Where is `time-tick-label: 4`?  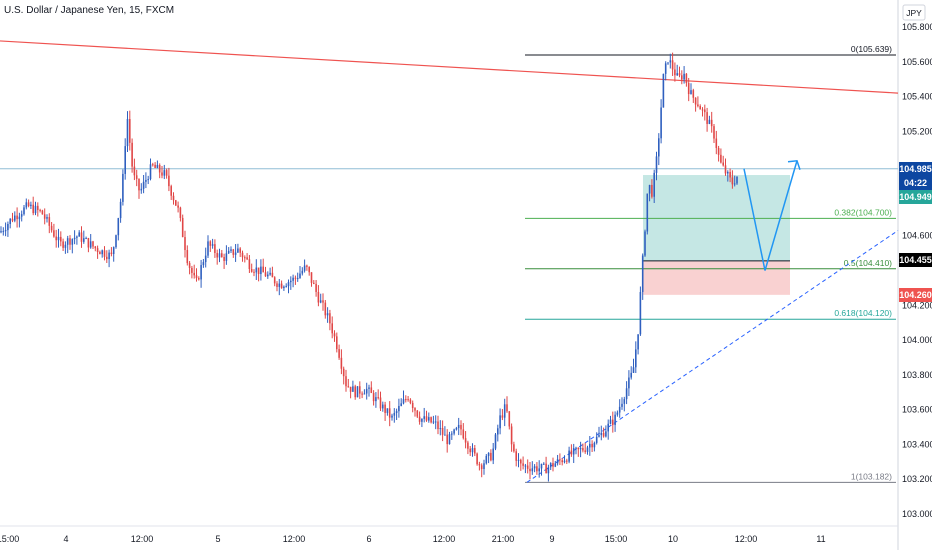
time-tick-label: 4 is located at coordinates (65, 539).